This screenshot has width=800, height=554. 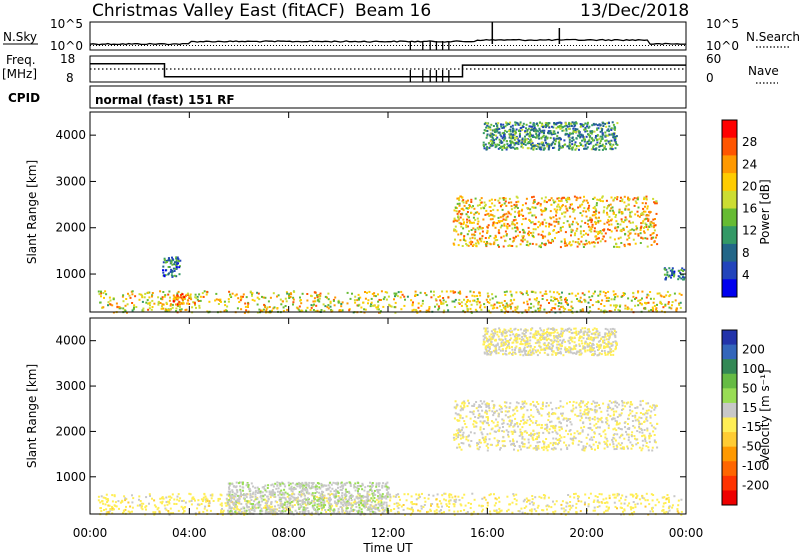 I want to click on freq-label: Freq., so click(x=21, y=60).